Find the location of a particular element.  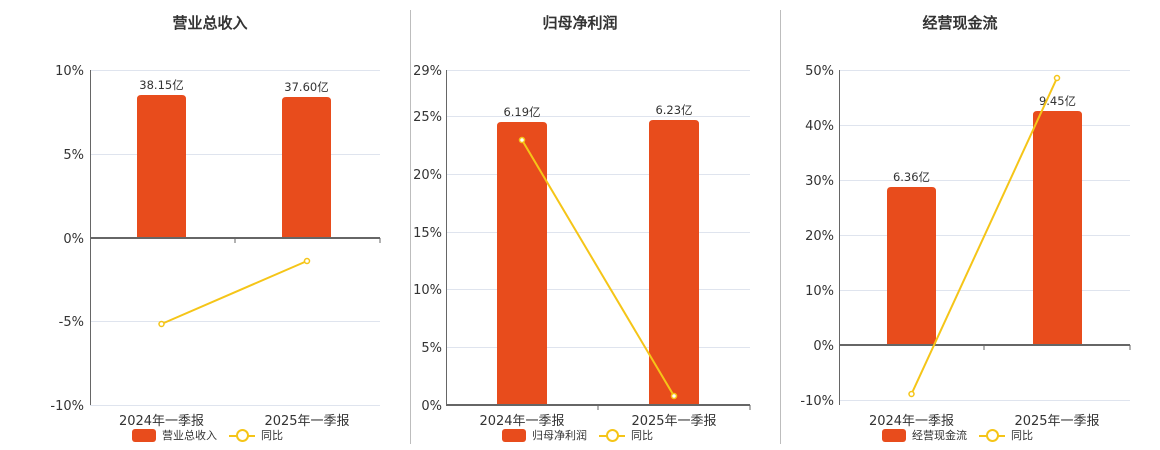

bar-value-label: 6.19亿 is located at coordinates (521, 112).